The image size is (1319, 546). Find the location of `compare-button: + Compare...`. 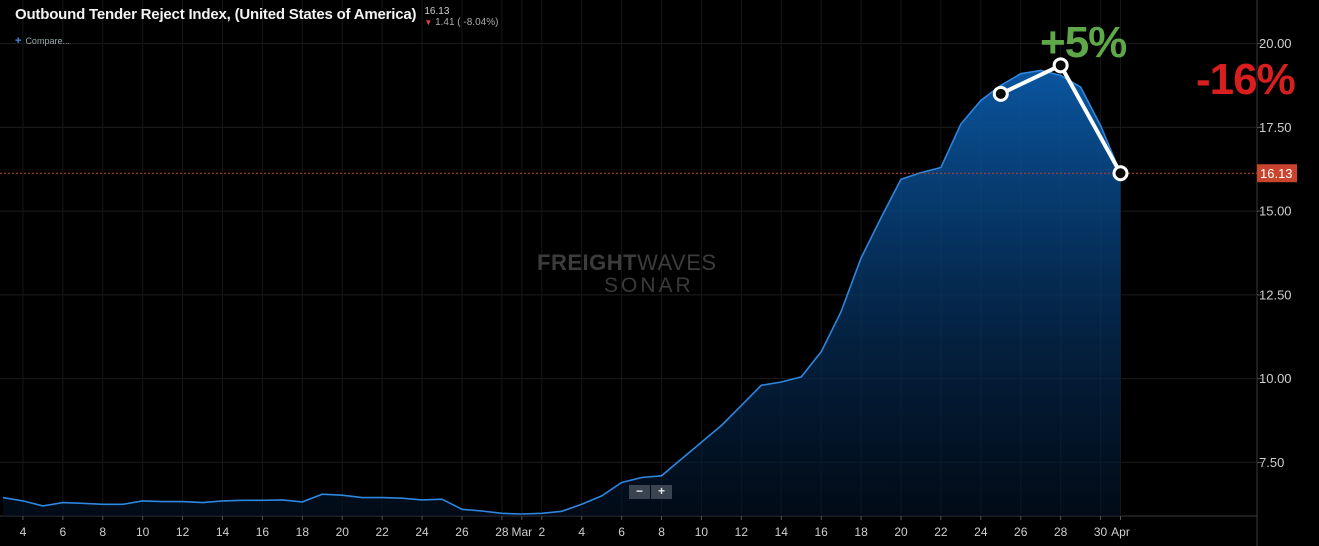

compare-button: + Compare... is located at coordinates (42, 41).